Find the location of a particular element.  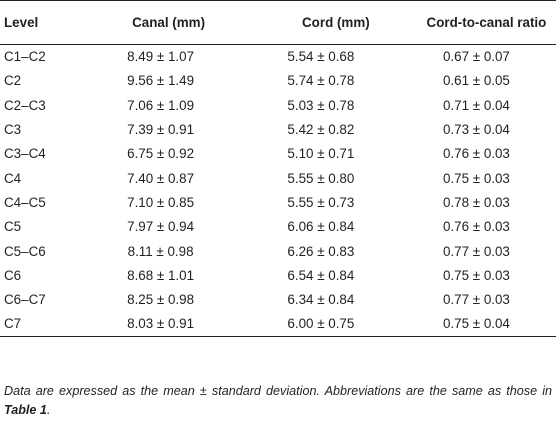

cell-canal: 7.39 ± 0.91 is located at coordinates (161, 130).